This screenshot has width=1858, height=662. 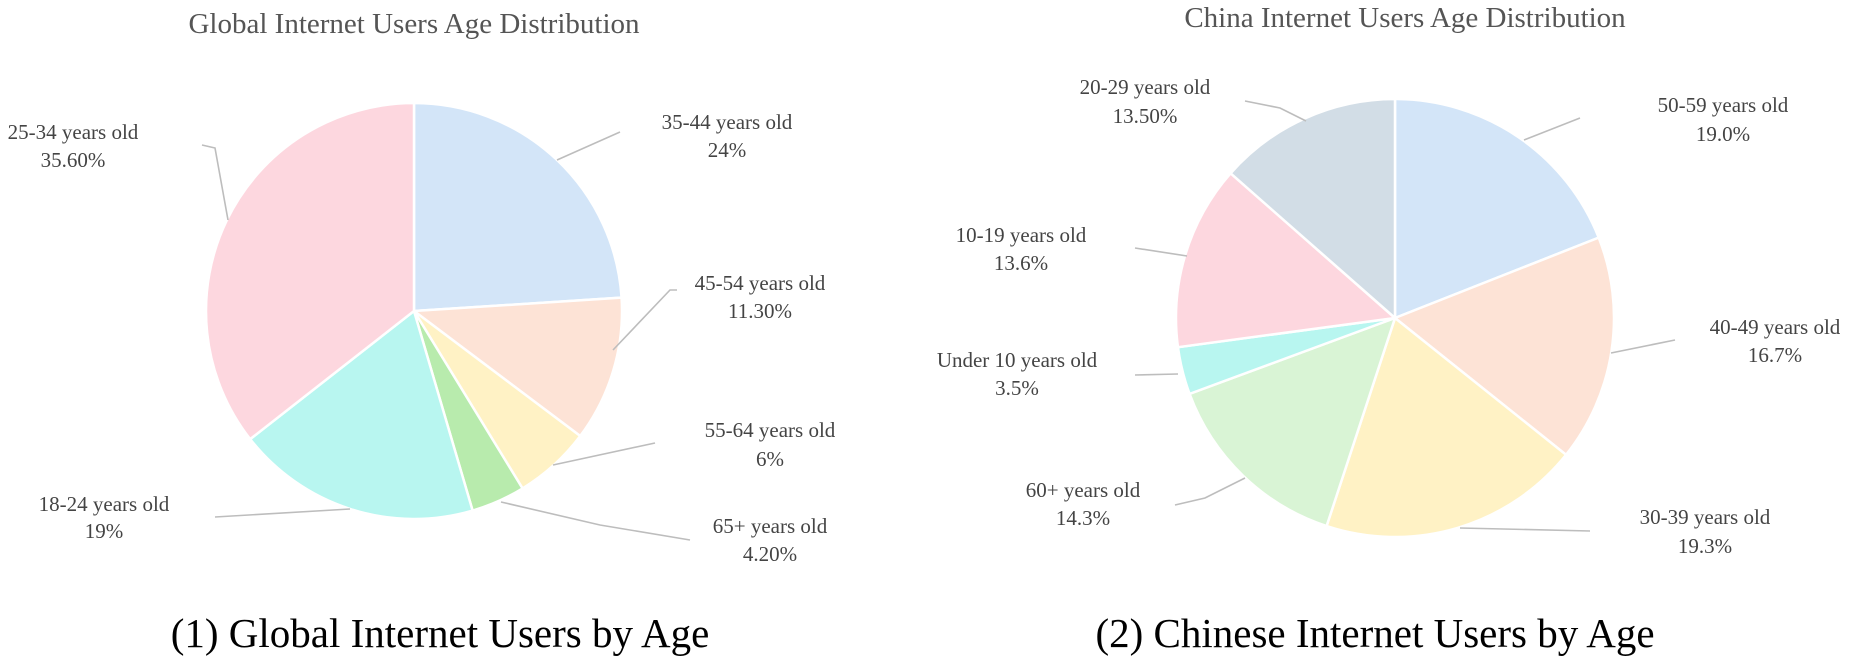 What do you see at coordinates (770, 459) in the screenshot?
I see `slice-value-label: 6%` at bounding box center [770, 459].